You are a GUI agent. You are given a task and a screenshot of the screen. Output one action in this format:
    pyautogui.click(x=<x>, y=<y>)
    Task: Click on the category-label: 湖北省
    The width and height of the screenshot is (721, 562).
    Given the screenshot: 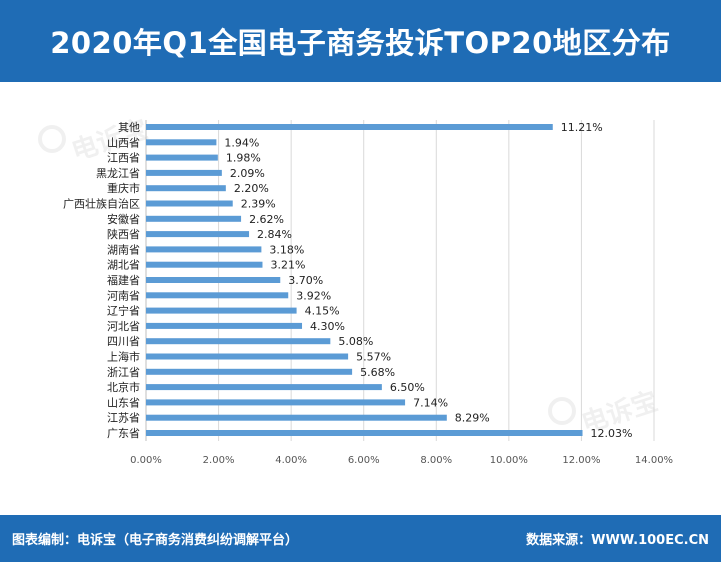 What is the action you would take?
    pyautogui.click(x=123, y=265)
    